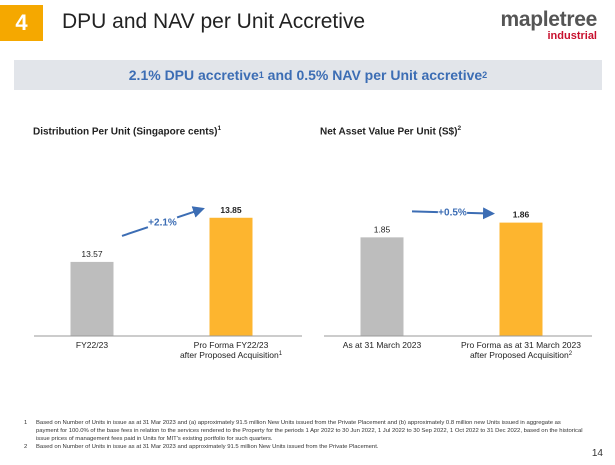  Describe the element at coordinates (261, 75) in the screenshot. I see `banner-footnote-ref-1: 1` at that location.